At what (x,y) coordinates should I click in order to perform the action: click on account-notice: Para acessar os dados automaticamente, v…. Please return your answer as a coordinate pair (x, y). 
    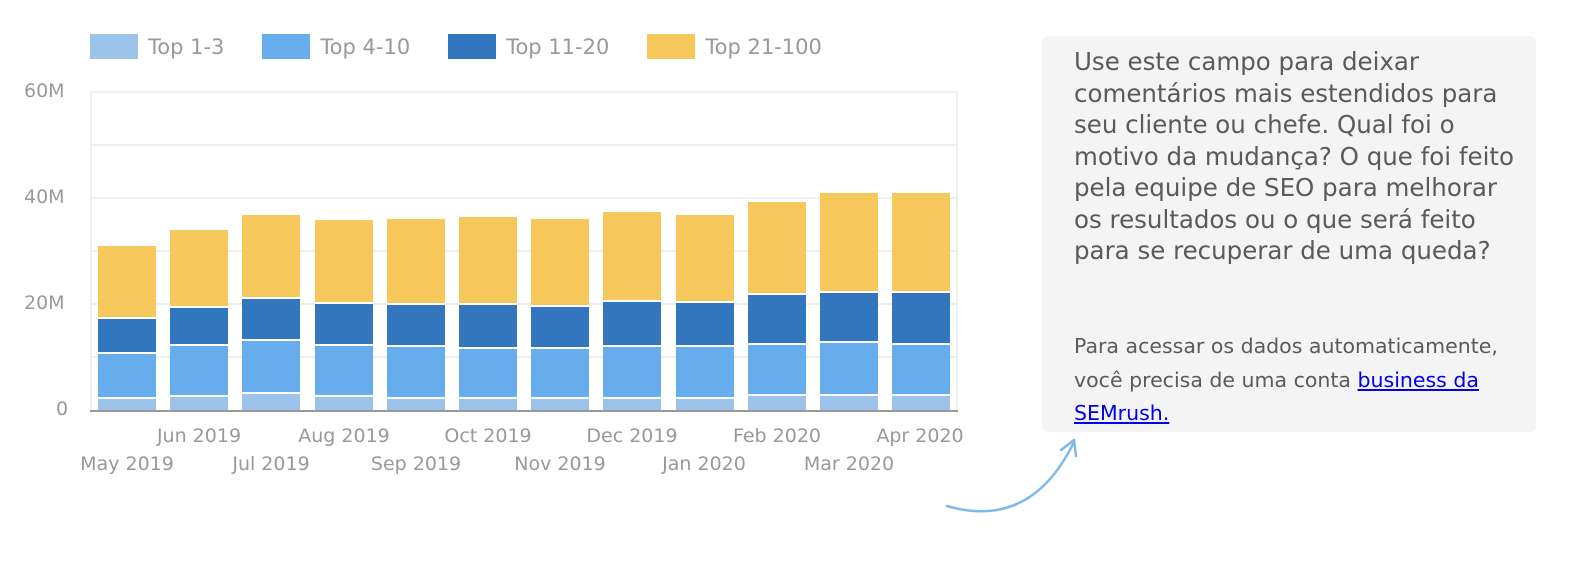
    Looking at the image, I should click on (1304, 380).